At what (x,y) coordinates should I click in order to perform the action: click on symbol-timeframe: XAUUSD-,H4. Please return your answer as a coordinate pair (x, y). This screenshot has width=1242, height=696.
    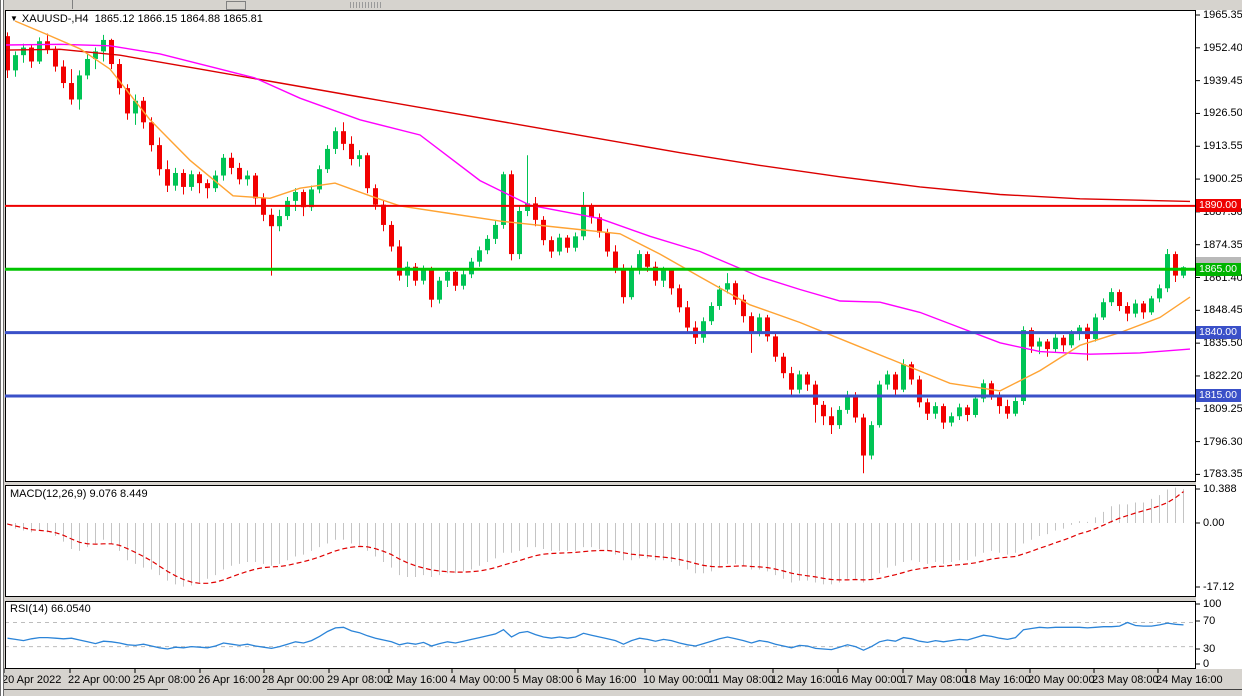
    Looking at the image, I should click on (55, 19).